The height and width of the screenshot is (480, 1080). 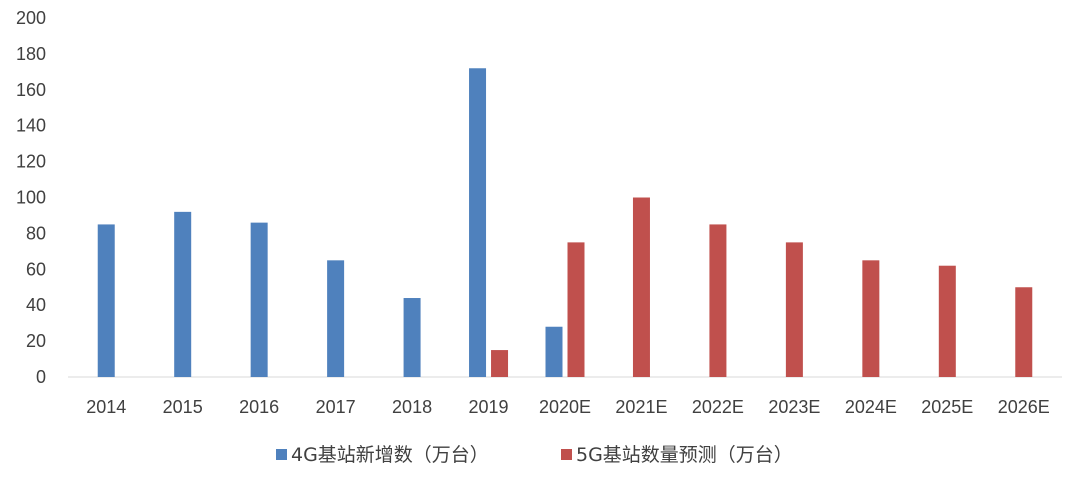 What do you see at coordinates (36, 341) in the screenshot?
I see `y-tick-label: 20` at bounding box center [36, 341].